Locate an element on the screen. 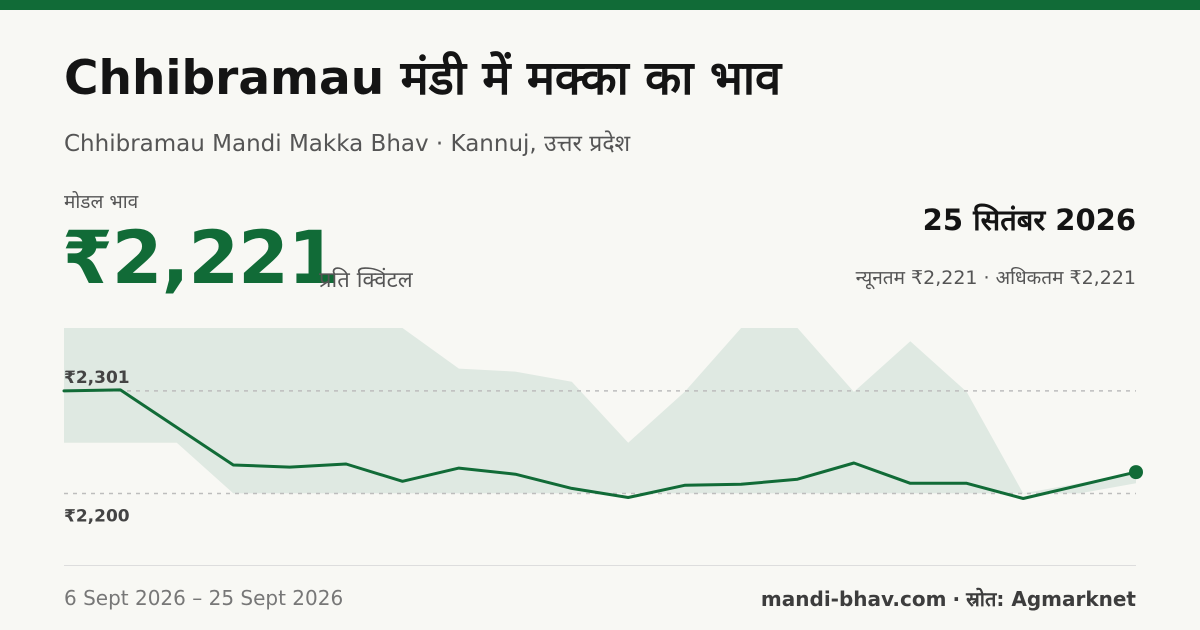 The height and width of the screenshot is (630, 1200). top-accent-bar is located at coordinates (600, 5).